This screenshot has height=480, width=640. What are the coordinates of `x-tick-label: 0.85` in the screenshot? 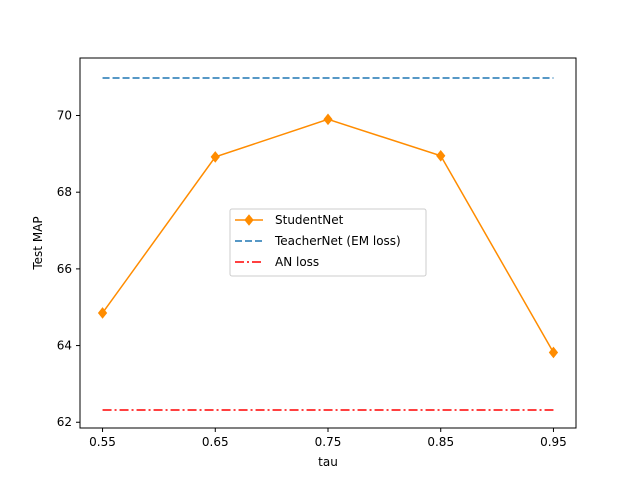 It's located at (440, 442).